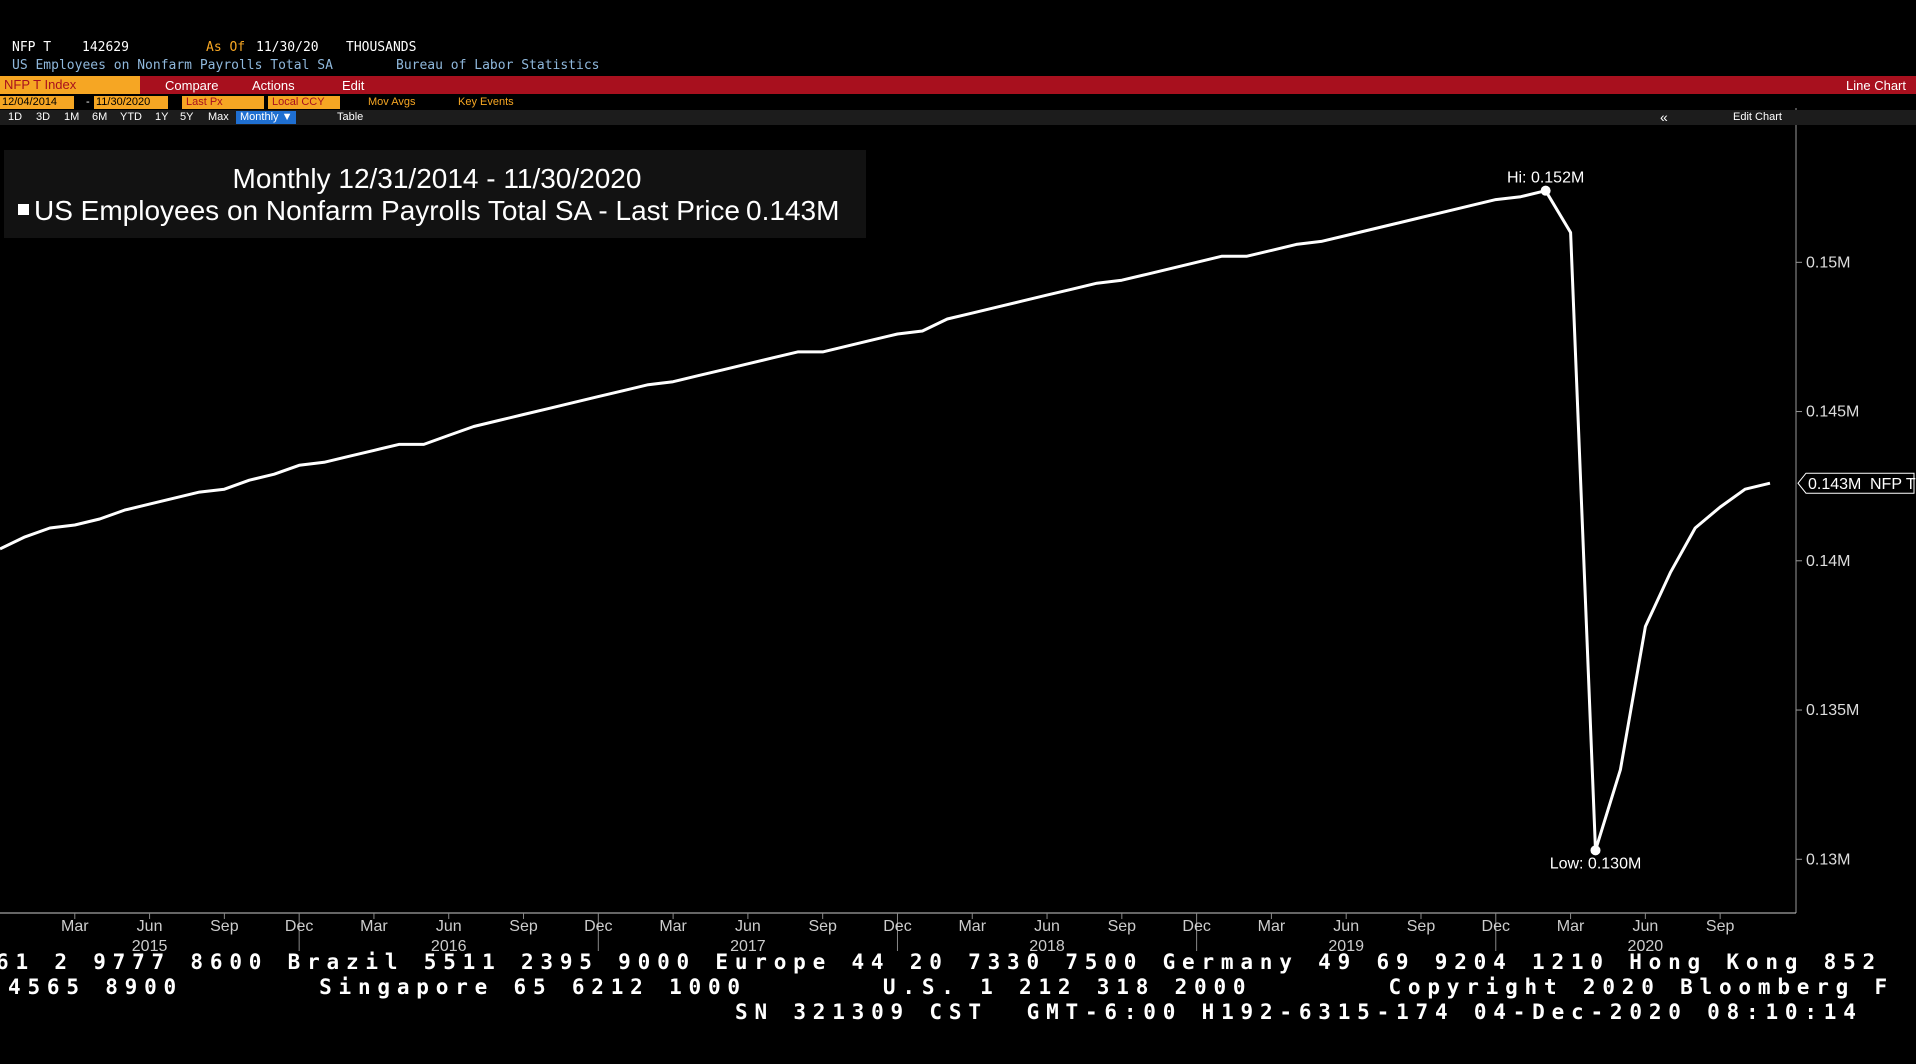 This screenshot has width=1916, height=1064. I want to click on table-button: Table, so click(350, 117).